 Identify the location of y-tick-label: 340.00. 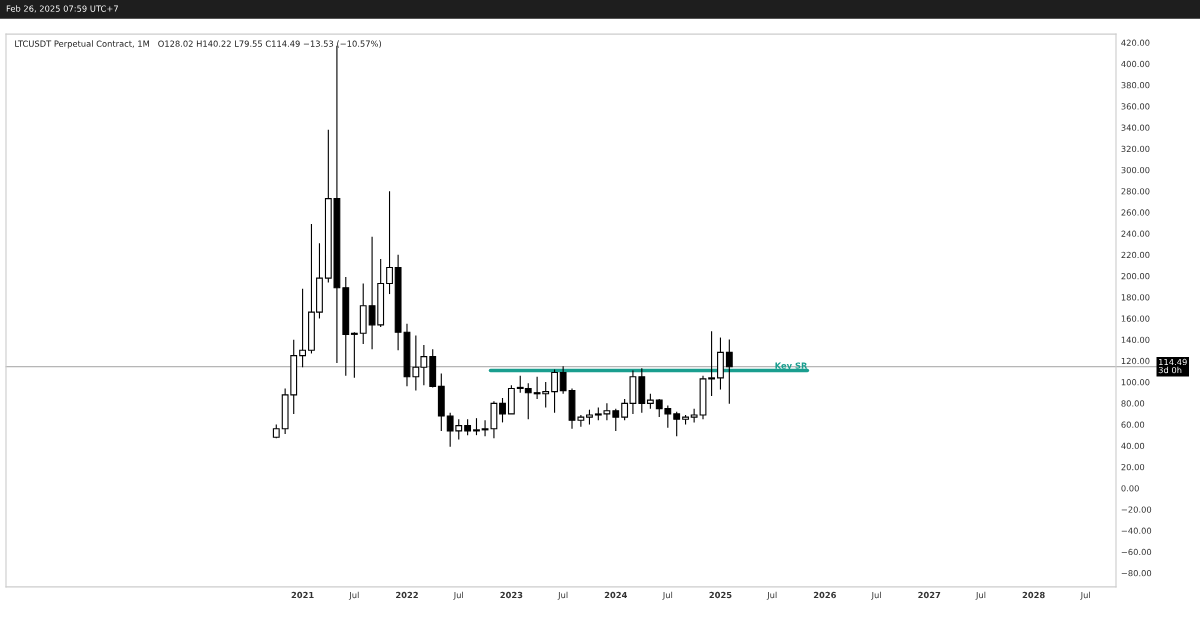
(1135, 127).